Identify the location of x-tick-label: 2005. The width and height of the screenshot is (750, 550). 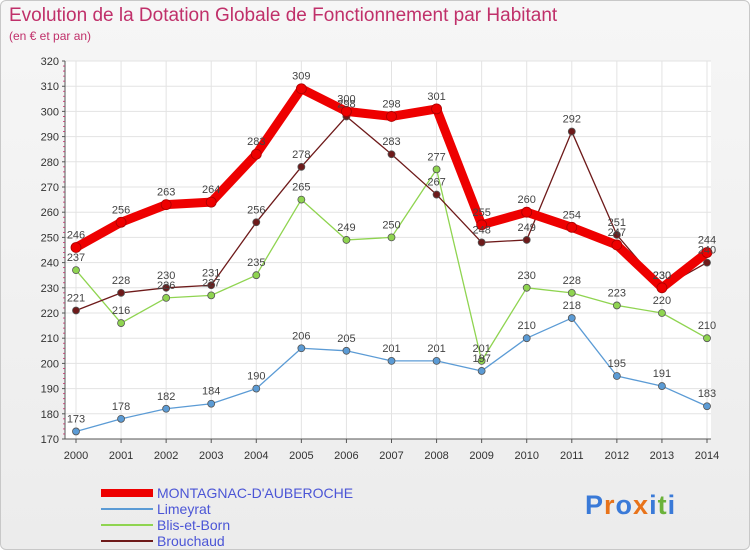
(301, 456).